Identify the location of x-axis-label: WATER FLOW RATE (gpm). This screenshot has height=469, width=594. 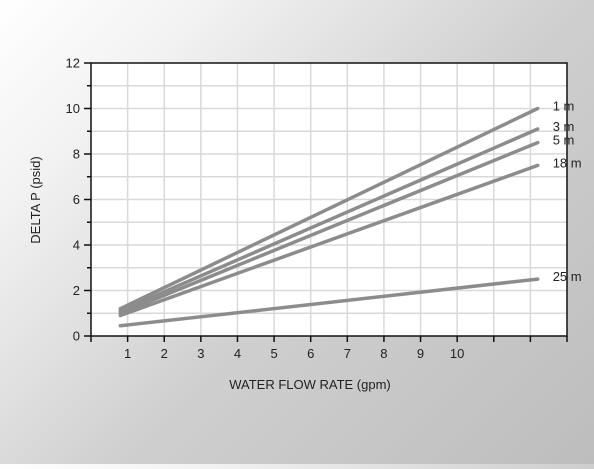
(310, 384).